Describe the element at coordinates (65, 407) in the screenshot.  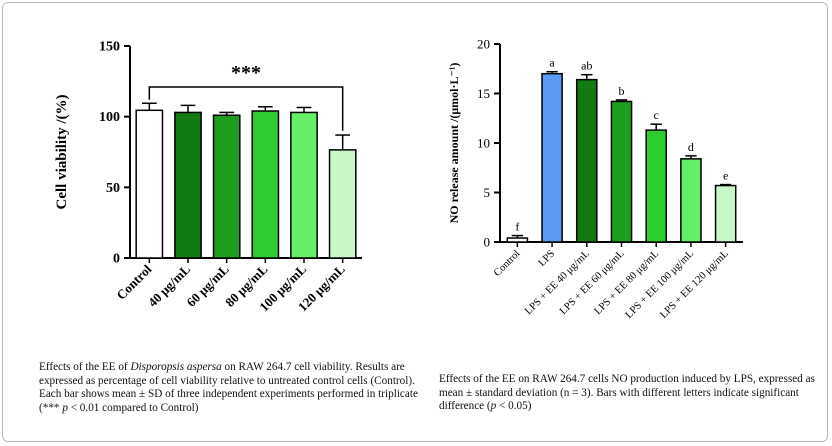
I see `caption-left-pvar: p` at that location.